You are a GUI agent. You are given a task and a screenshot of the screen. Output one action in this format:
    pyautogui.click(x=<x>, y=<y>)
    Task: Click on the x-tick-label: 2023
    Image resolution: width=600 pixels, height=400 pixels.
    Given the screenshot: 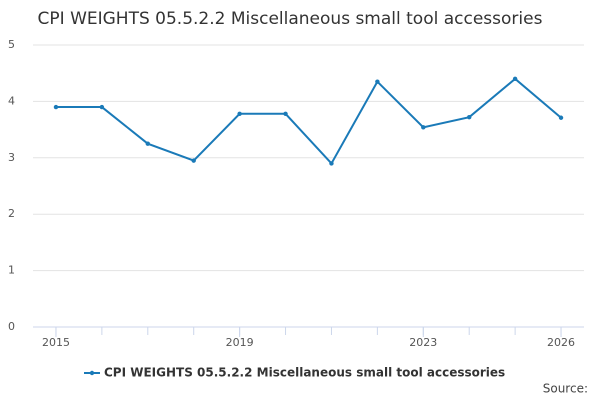 What is the action you would take?
    pyautogui.click(x=423, y=342)
    